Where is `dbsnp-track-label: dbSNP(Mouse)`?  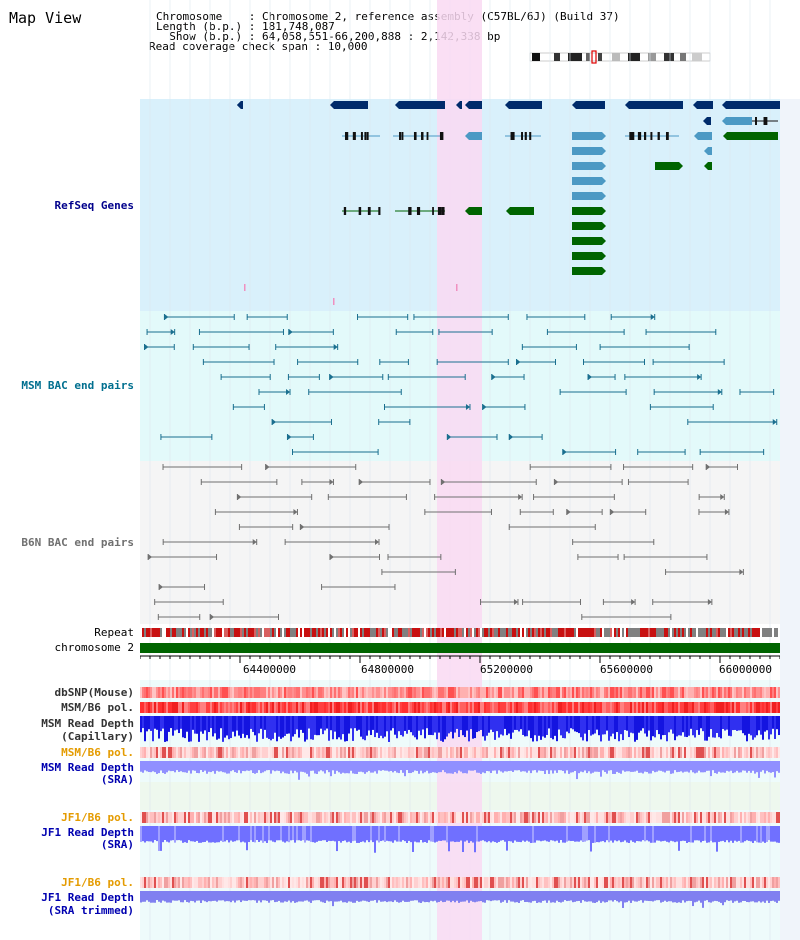
dbsnp-track-label: dbSNP(Mouse) is located at coordinates (94, 692).